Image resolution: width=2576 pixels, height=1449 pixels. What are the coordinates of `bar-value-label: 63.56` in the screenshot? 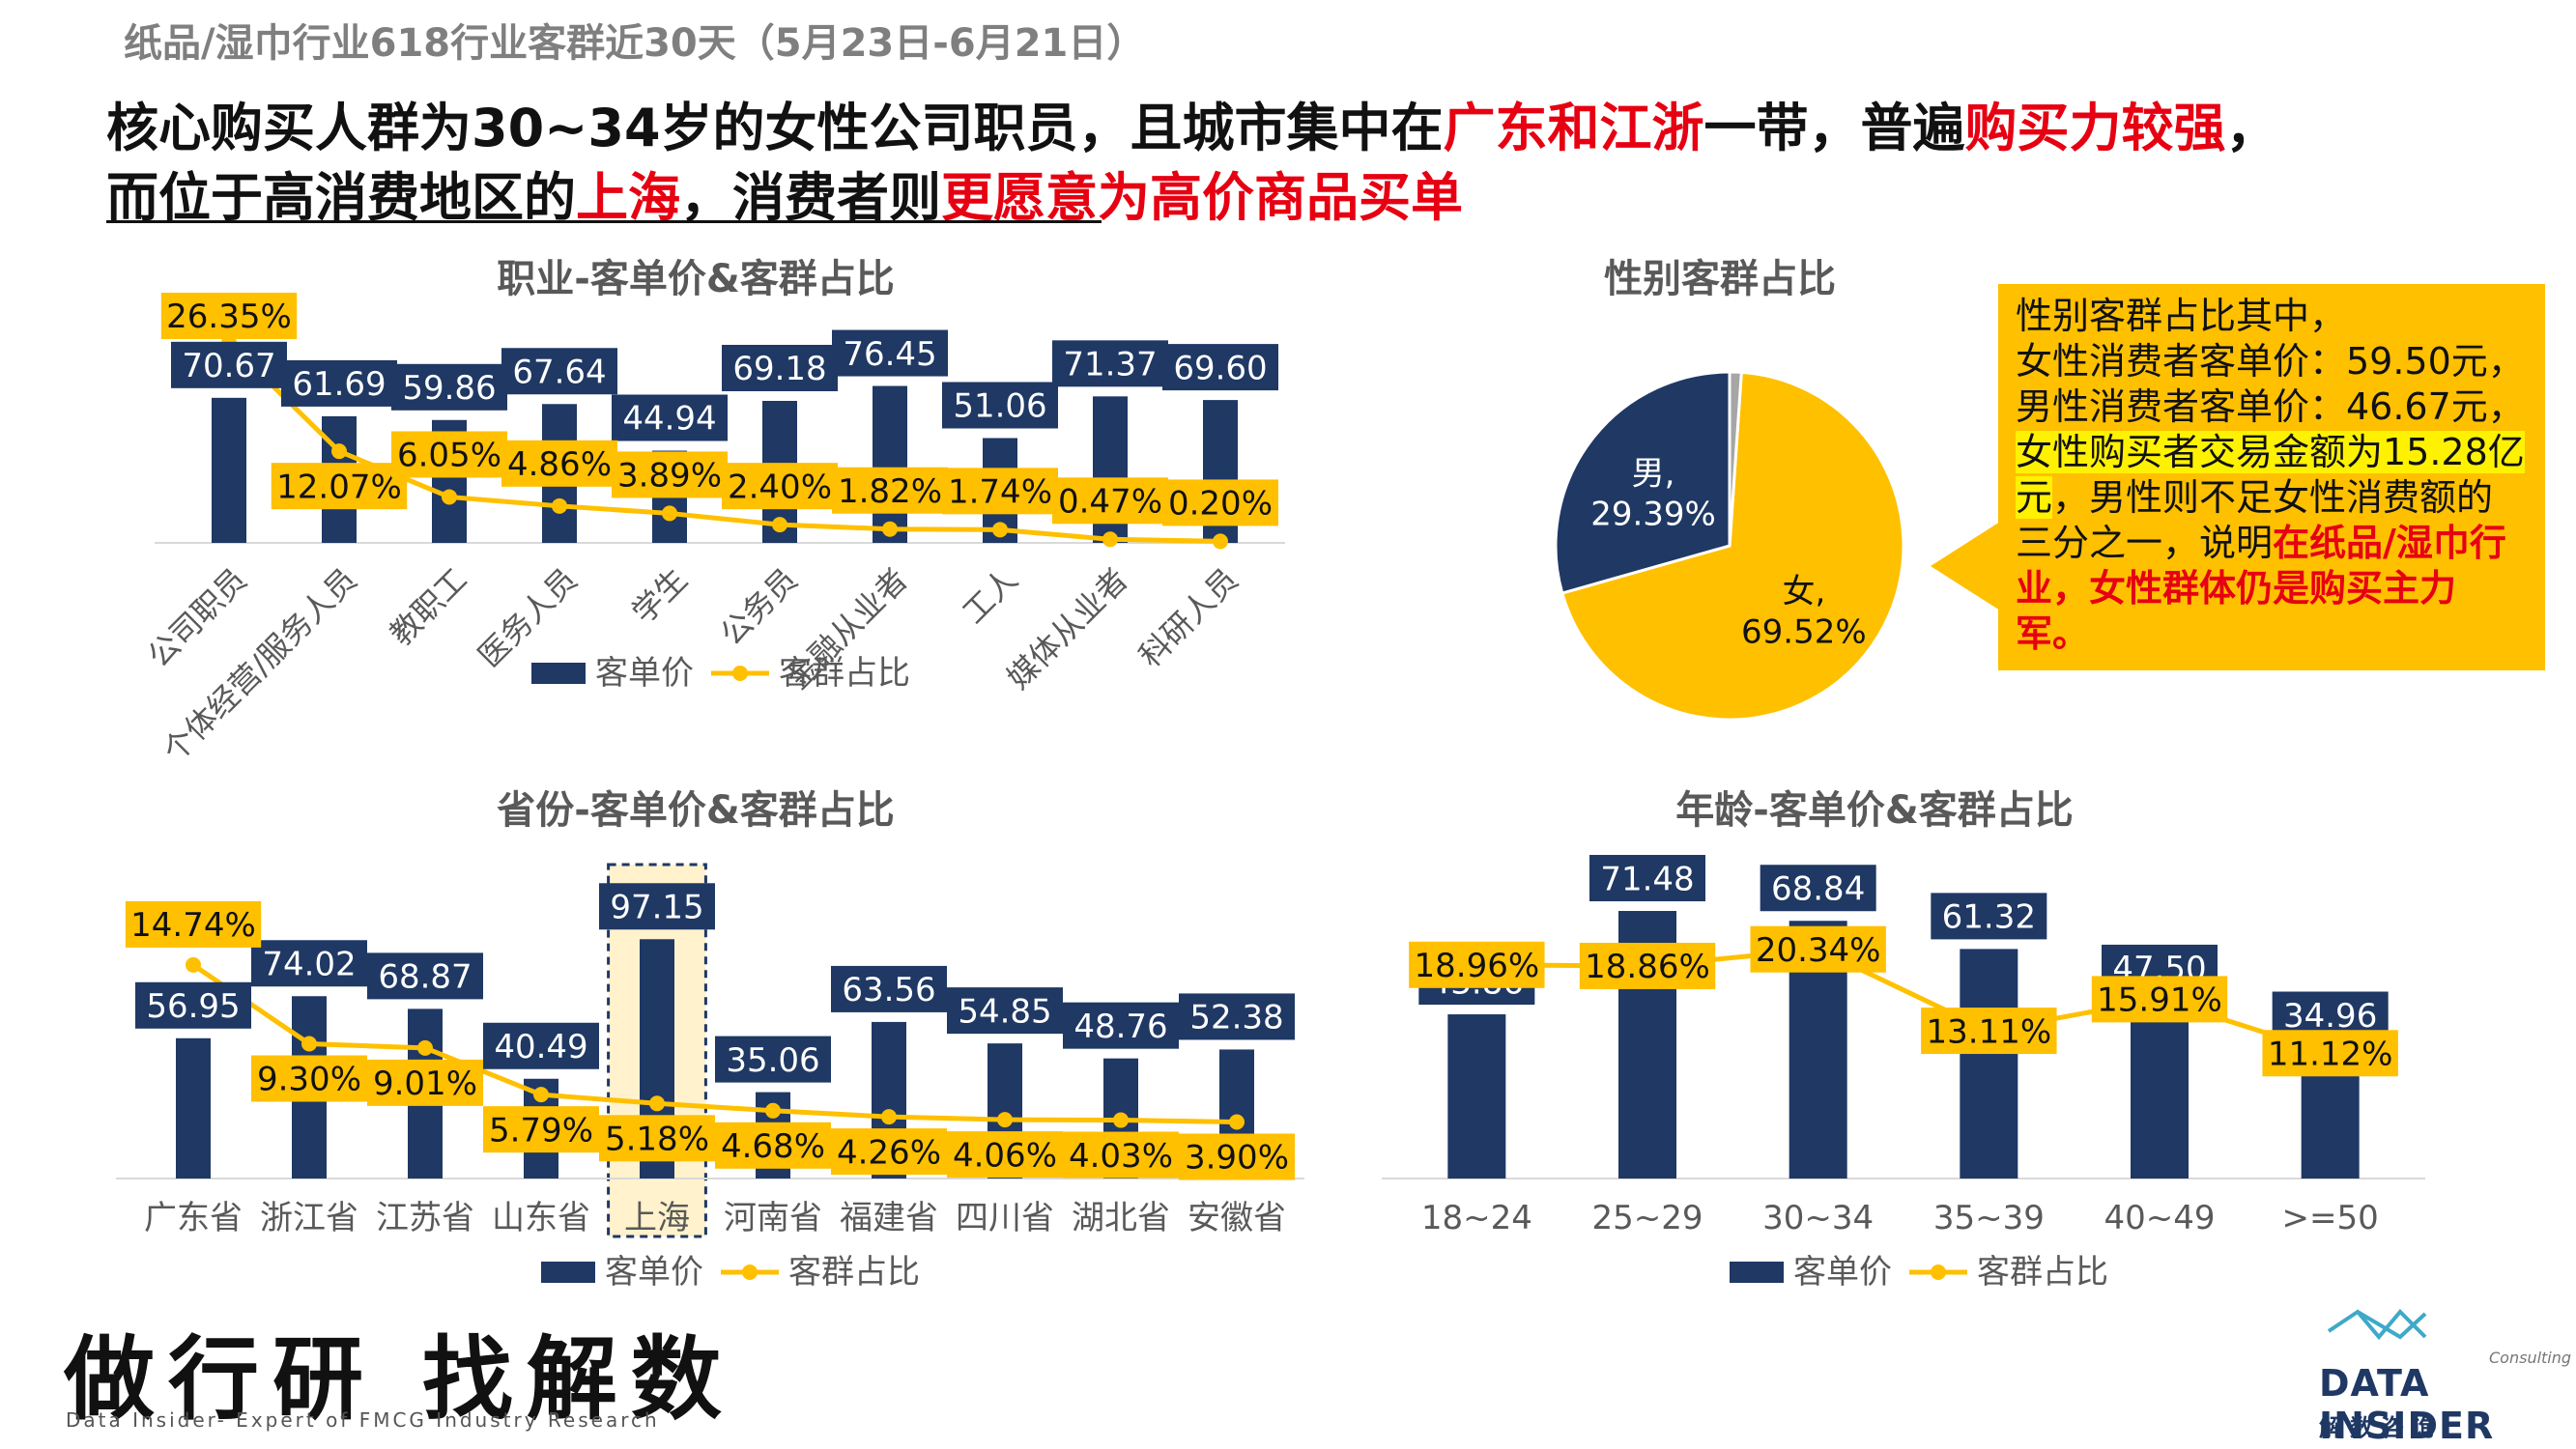 It's located at (889, 990).